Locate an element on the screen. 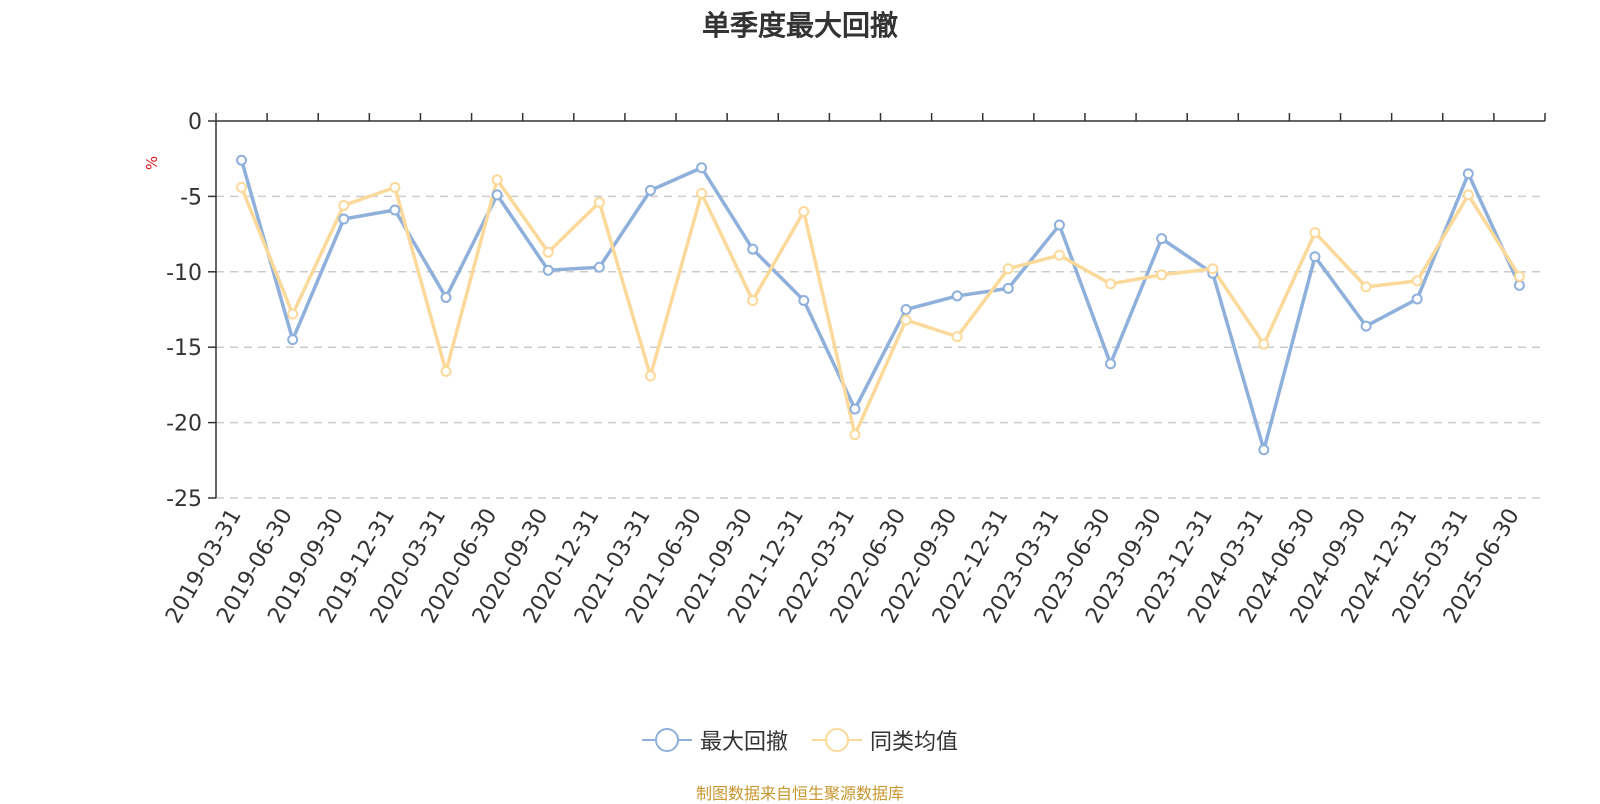  legend-label-series-1: 最大回撤 is located at coordinates (743, 742).